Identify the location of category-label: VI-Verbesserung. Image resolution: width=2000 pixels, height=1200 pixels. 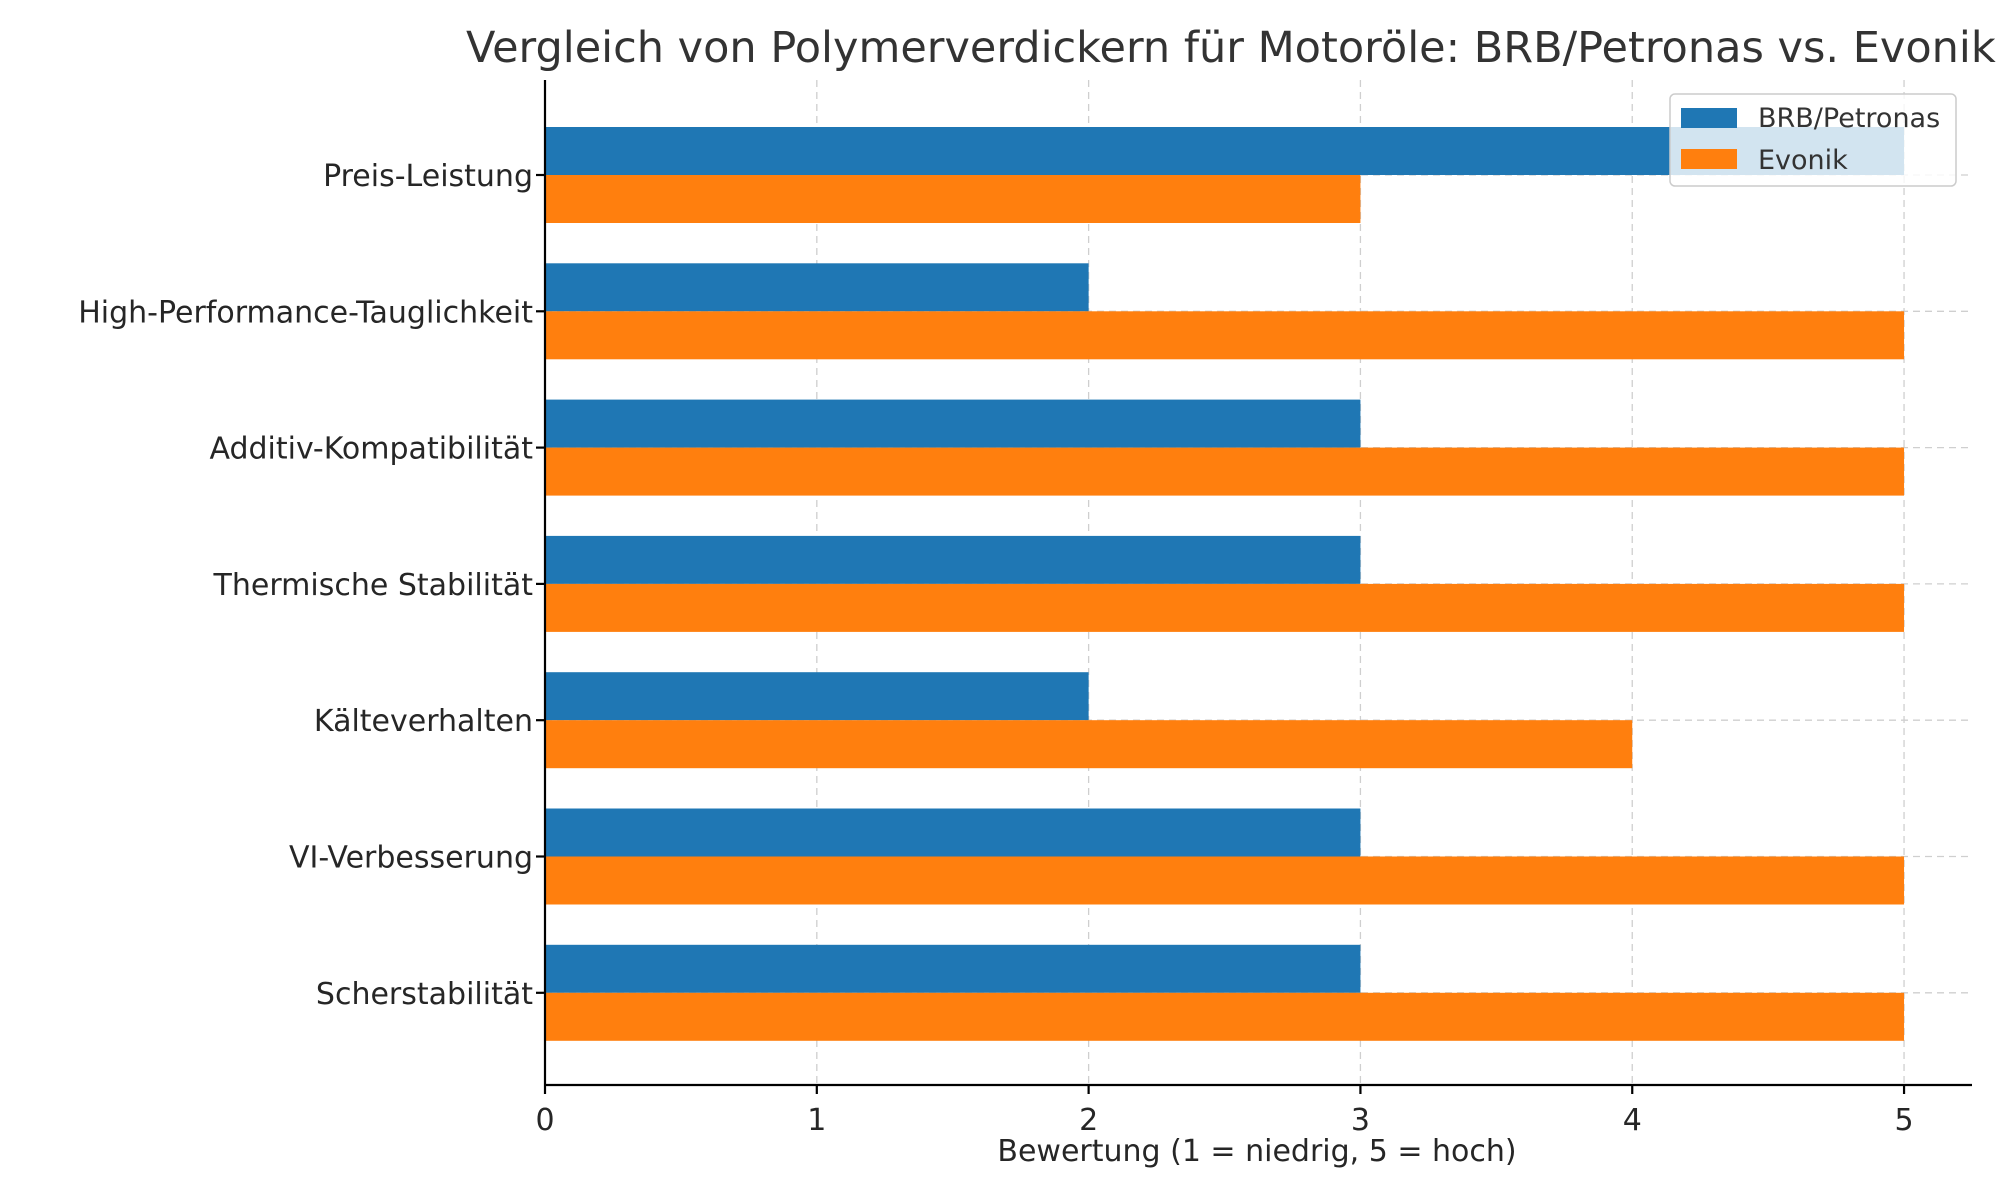
(411, 858).